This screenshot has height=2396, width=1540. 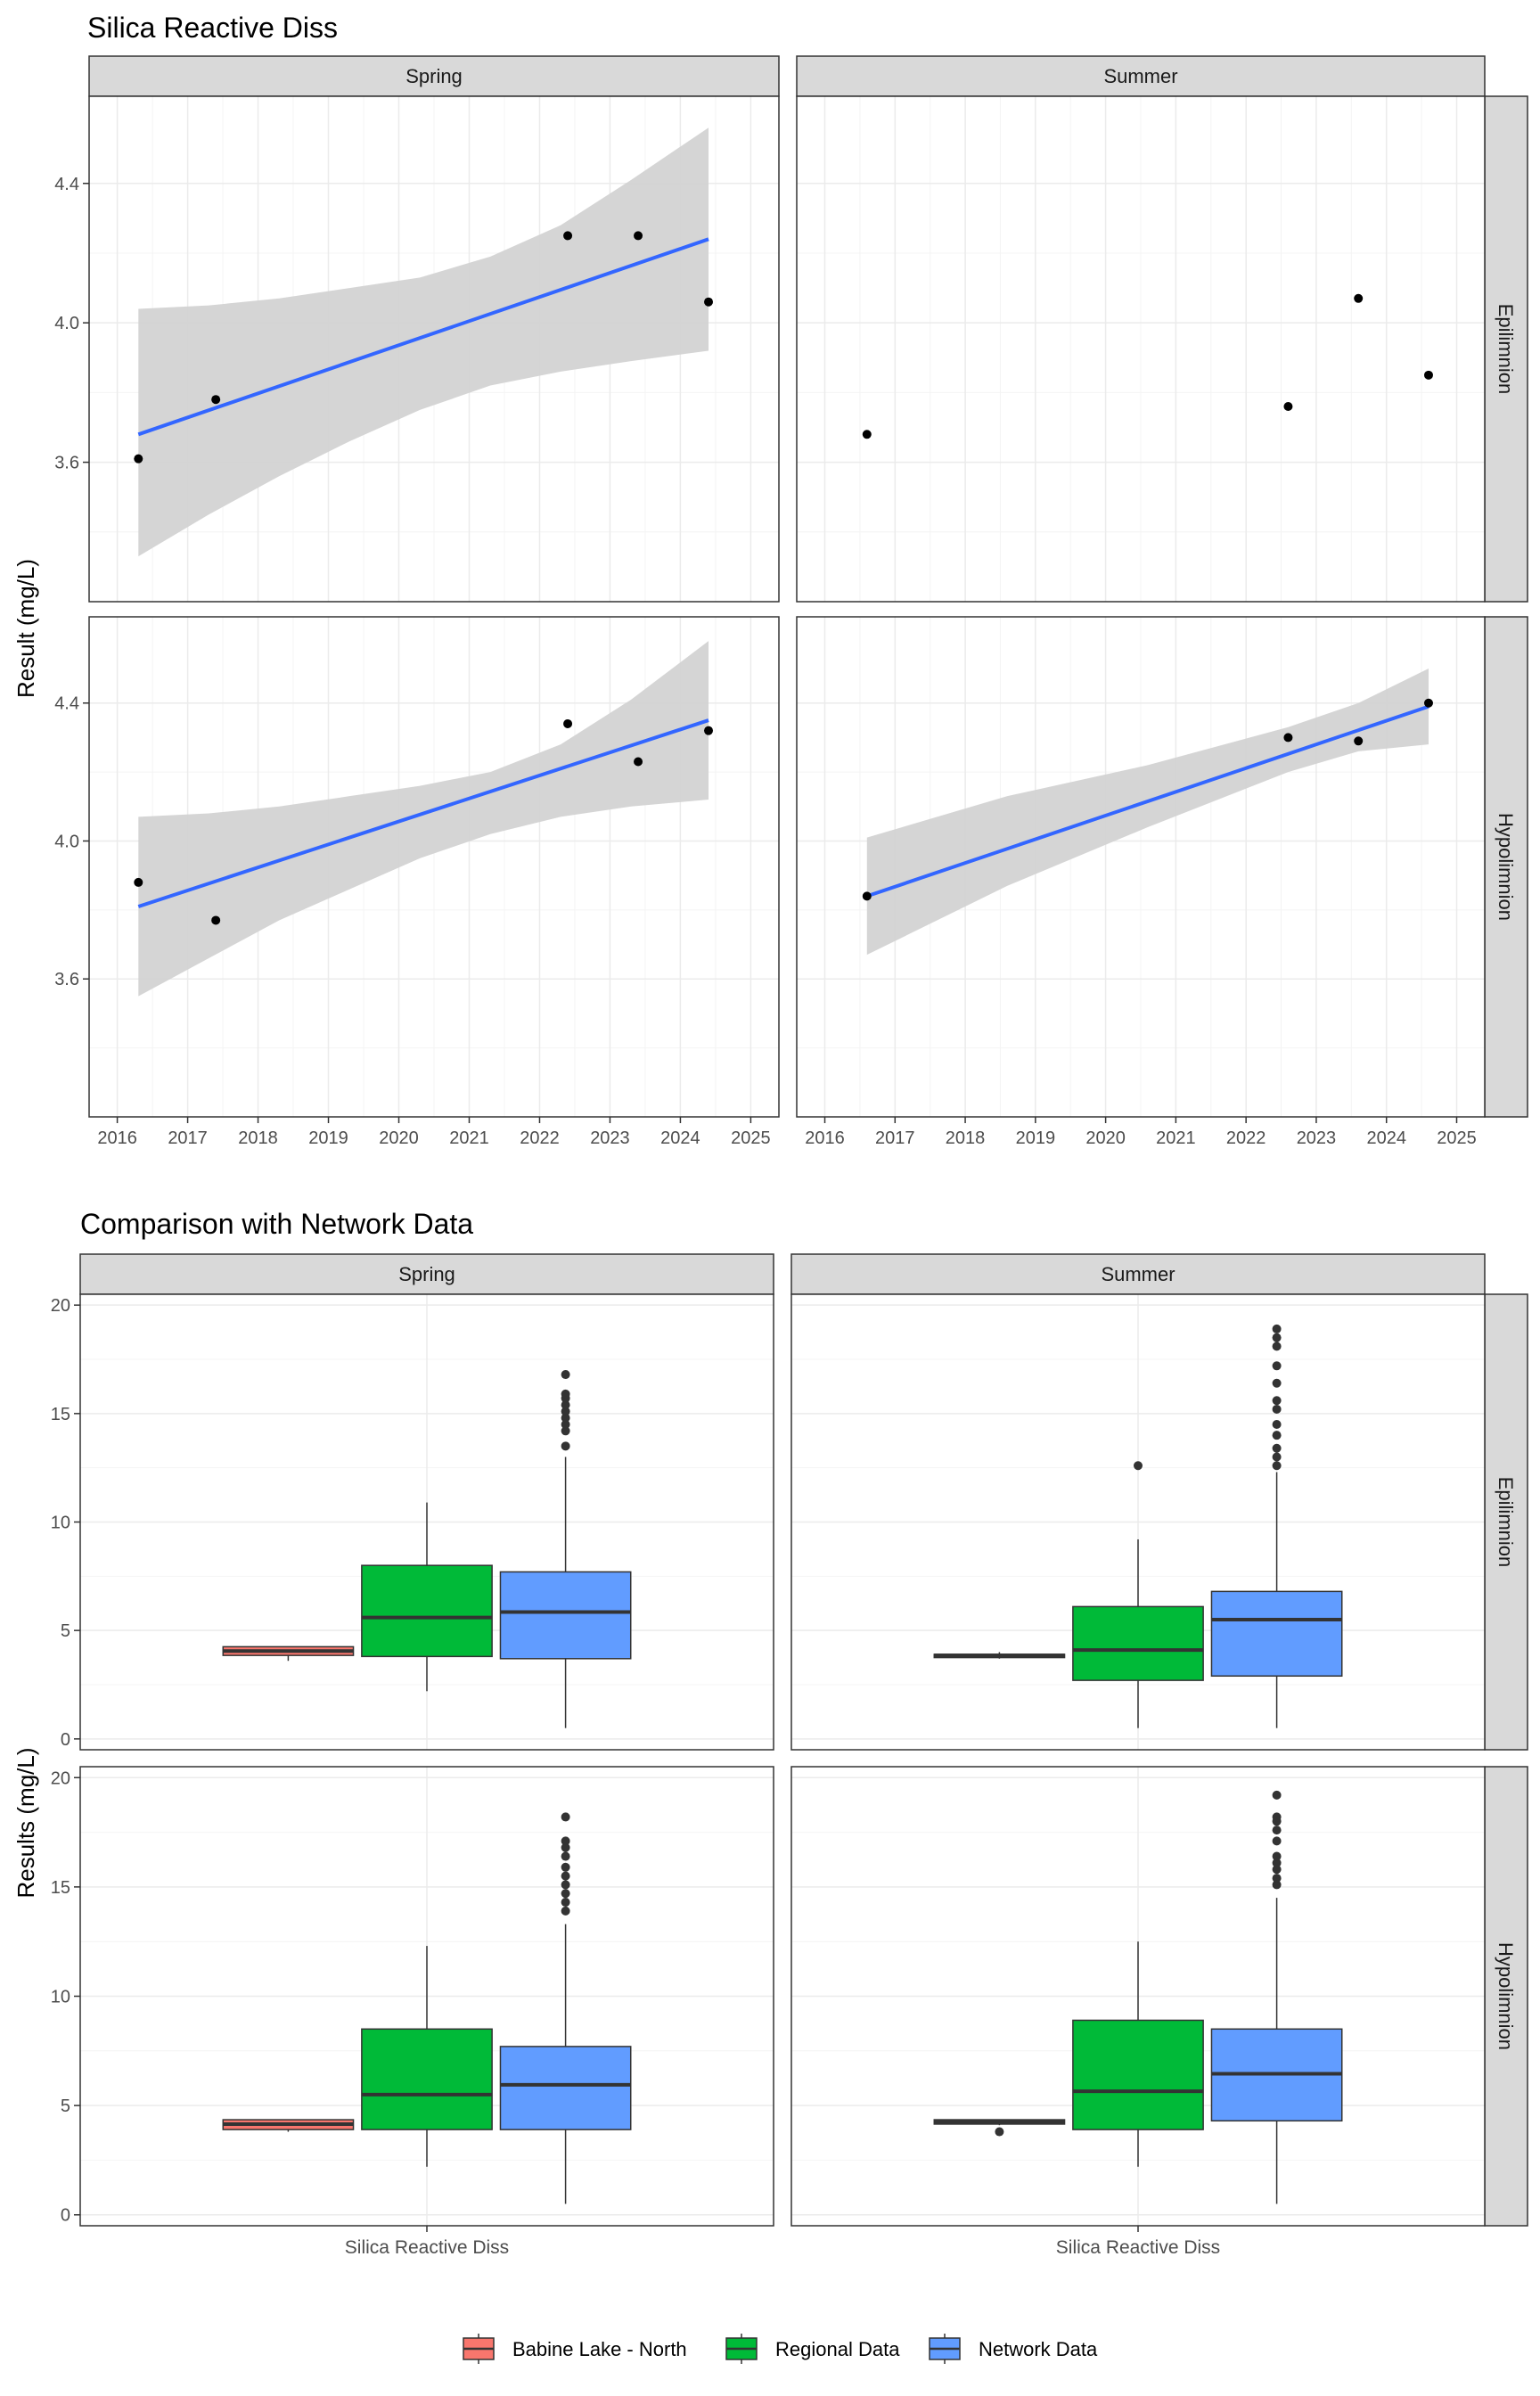 I want to click on x-tick-label: 2020, so click(x=1105, y=1138).